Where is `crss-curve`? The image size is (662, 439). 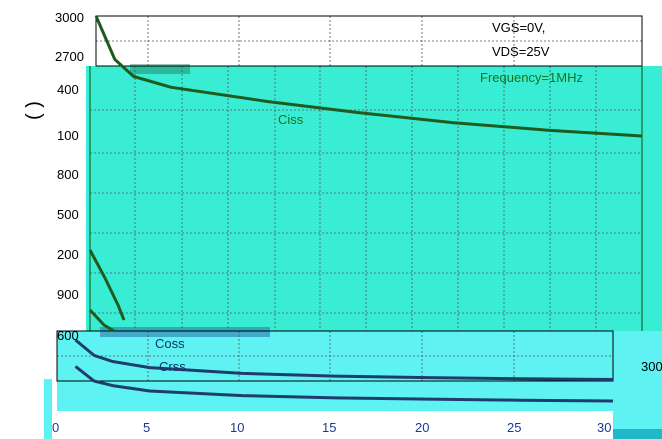
crss-curve is located at coordinates (344, 384).